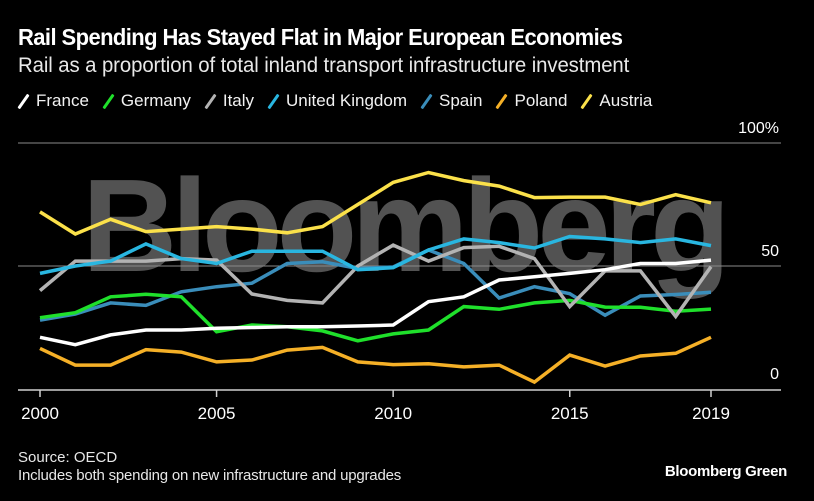 Image resolution: width=814 pixels, height=501 pixels. I want to click on series-line-austria, so click(375, 203).